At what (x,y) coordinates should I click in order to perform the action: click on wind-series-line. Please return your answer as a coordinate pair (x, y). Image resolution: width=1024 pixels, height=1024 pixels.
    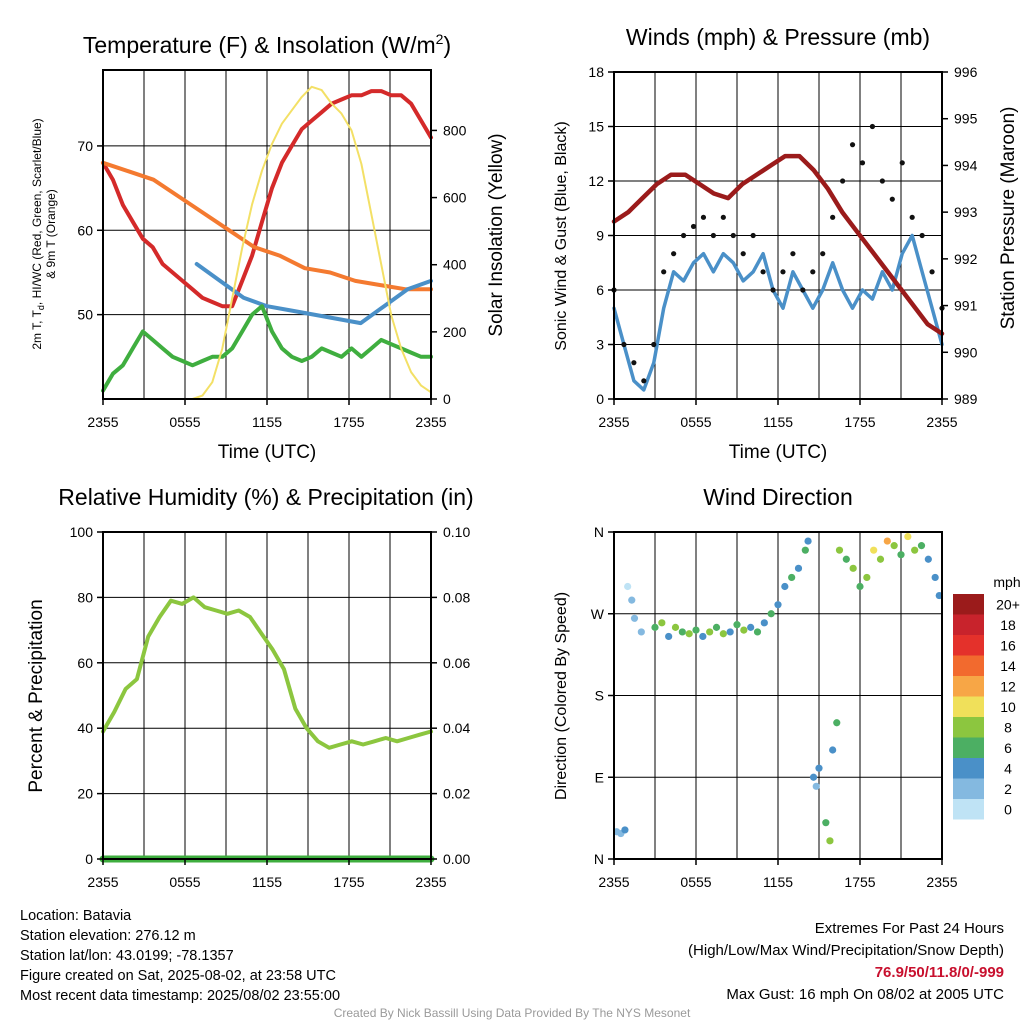
    Looking at the image, I should click on (778, 312).